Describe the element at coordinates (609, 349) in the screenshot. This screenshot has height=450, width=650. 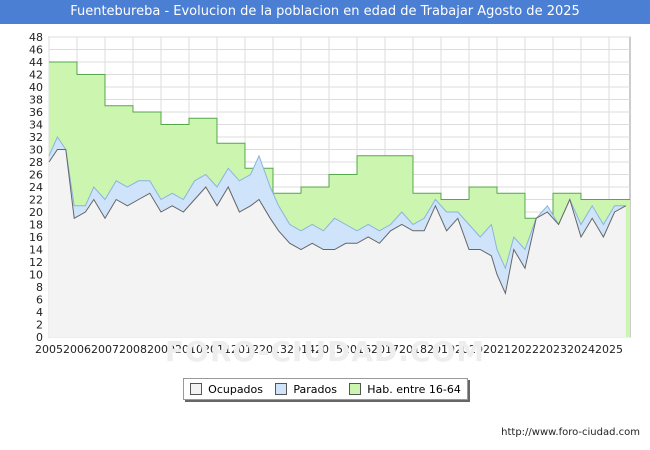
I see `x-tick-label: 2025` at that location.